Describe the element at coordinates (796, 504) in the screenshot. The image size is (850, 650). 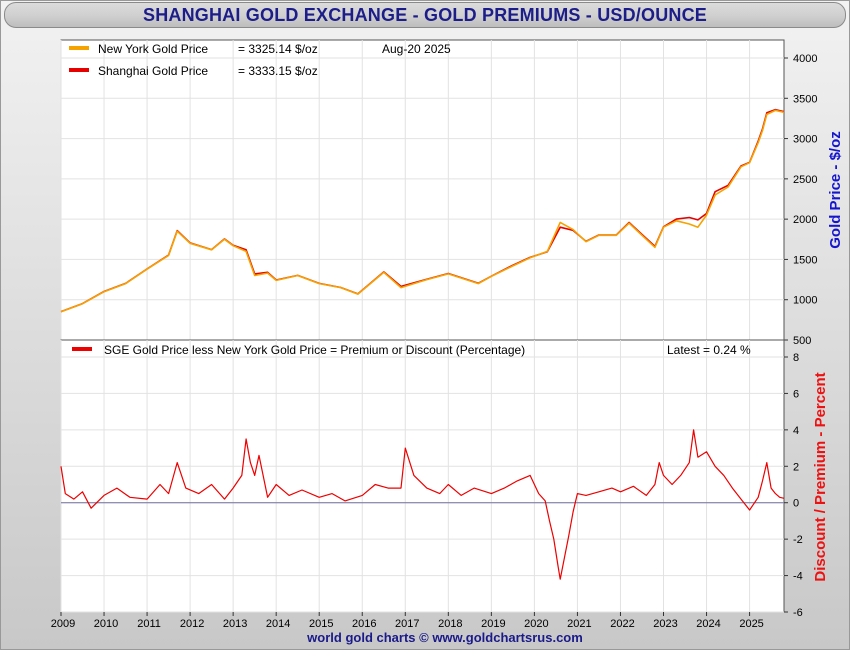
I see `bottom-y-tick-label: 0` at that location.